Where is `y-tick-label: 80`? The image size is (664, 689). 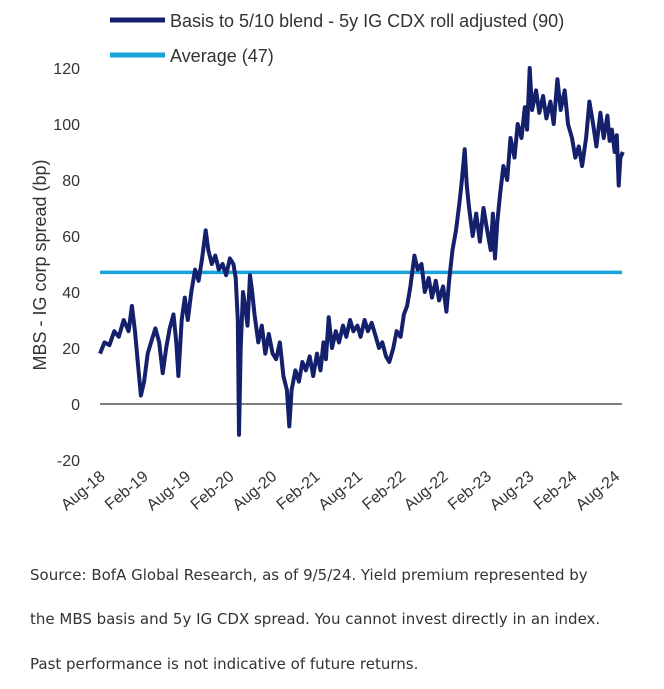 y-tick-label: 80 is located at coordinates (71, 181).